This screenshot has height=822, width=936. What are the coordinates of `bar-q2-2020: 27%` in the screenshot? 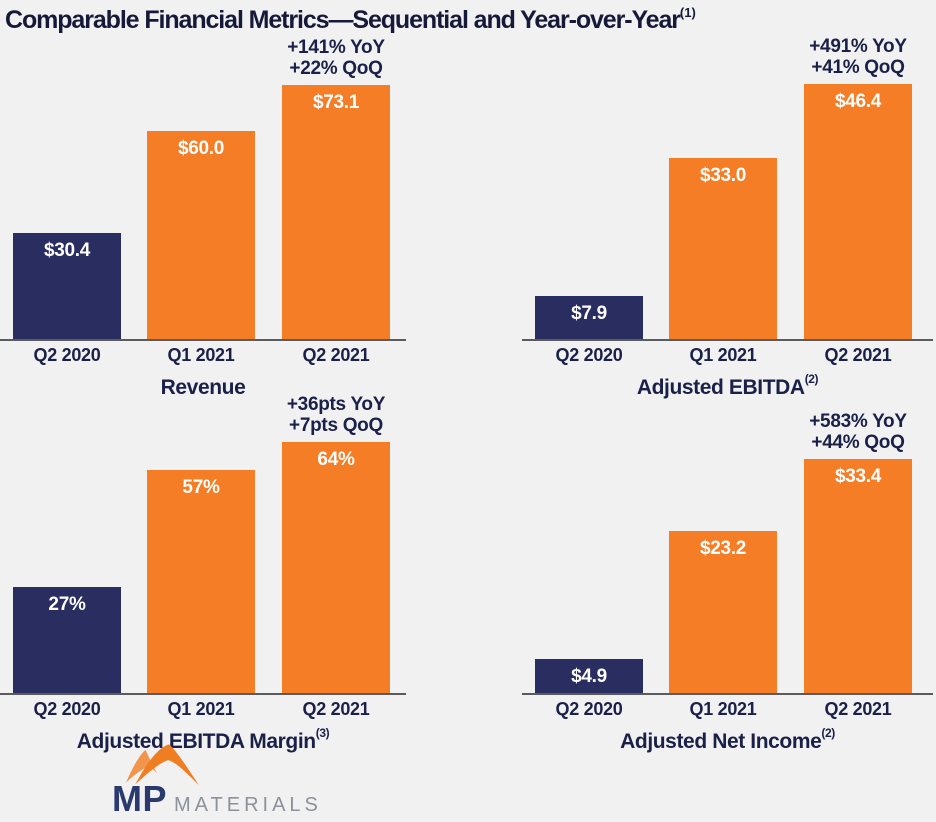 It's located at (67, 640).